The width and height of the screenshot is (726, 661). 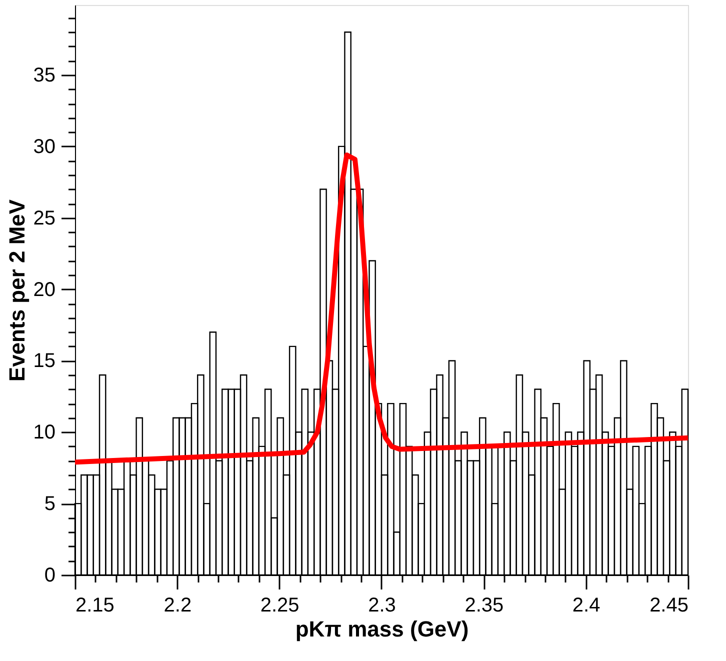 What do you see at coordinates (382, 605) in the screenshot?
I see `x-tick-label: 2.3` at bounding box center [382, 605].